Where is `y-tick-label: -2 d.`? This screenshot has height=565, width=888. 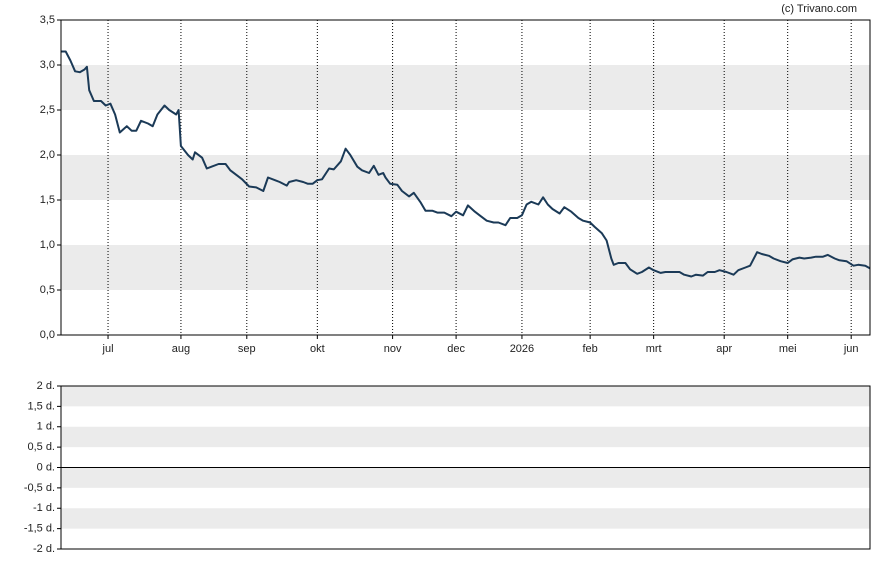 y-tick-label: -2 d. is located at coordinates (44, 549).